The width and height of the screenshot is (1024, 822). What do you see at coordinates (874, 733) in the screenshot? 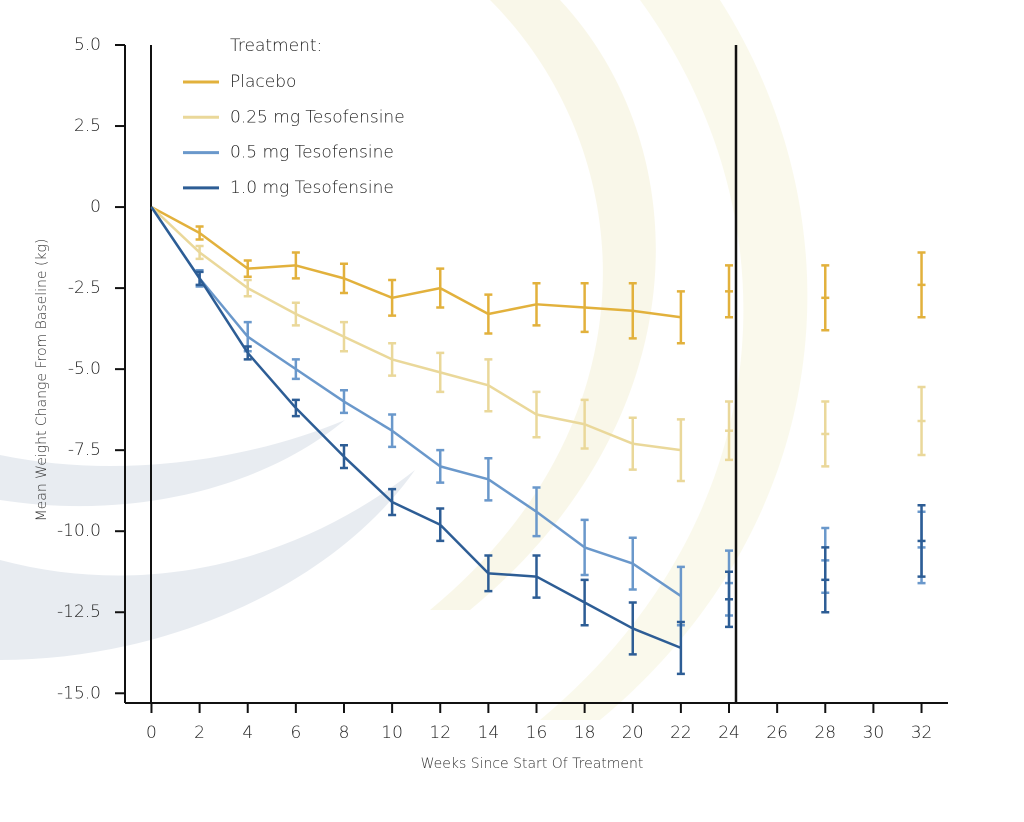
I see `x-tick-label: 30` at bounding box center [874, 733].